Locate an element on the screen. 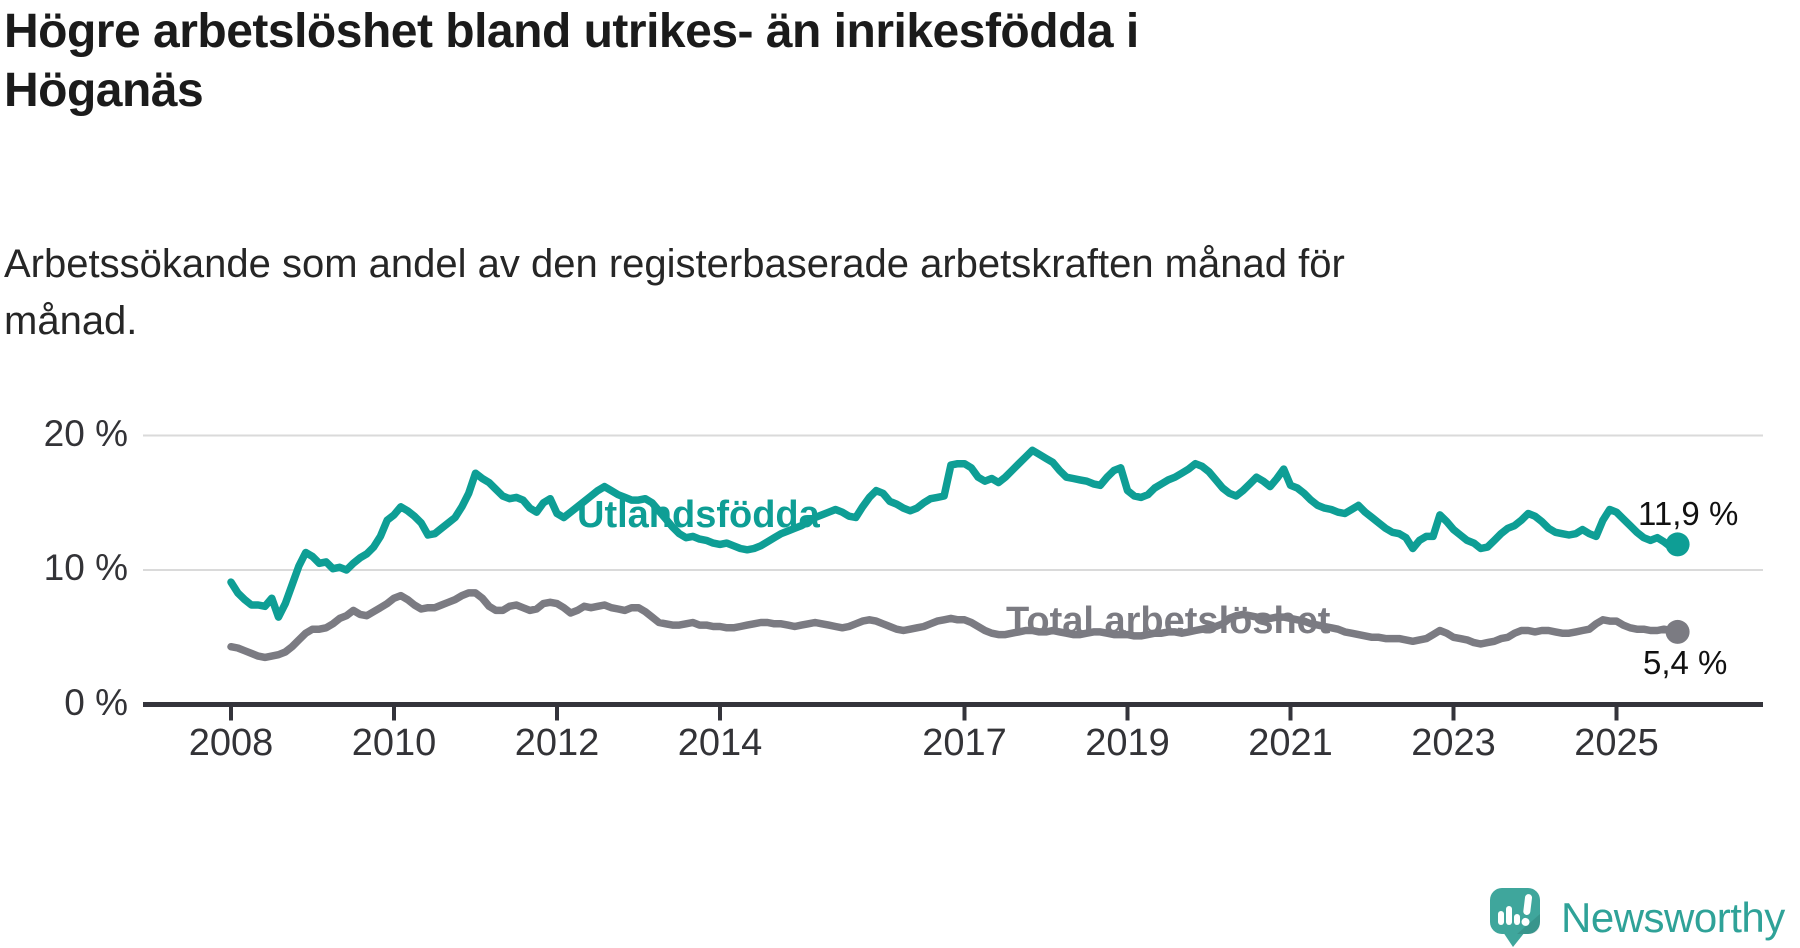 The height and width of the screenshot is (948, 1800). x-axis-tick-label: 2008 is located at coordinates (231, 743).